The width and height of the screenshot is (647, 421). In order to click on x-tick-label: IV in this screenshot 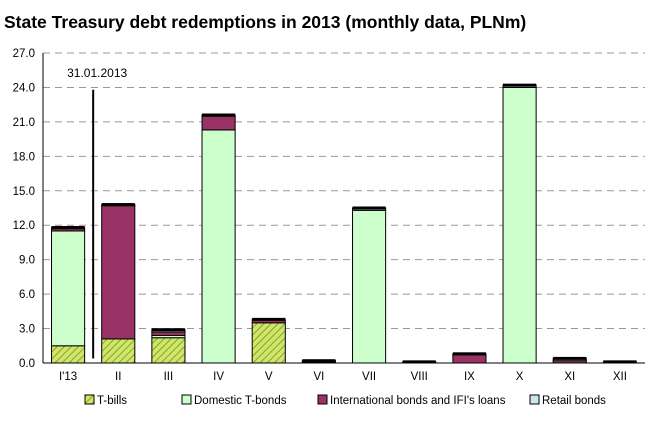, I will do `click(218, 377)`.